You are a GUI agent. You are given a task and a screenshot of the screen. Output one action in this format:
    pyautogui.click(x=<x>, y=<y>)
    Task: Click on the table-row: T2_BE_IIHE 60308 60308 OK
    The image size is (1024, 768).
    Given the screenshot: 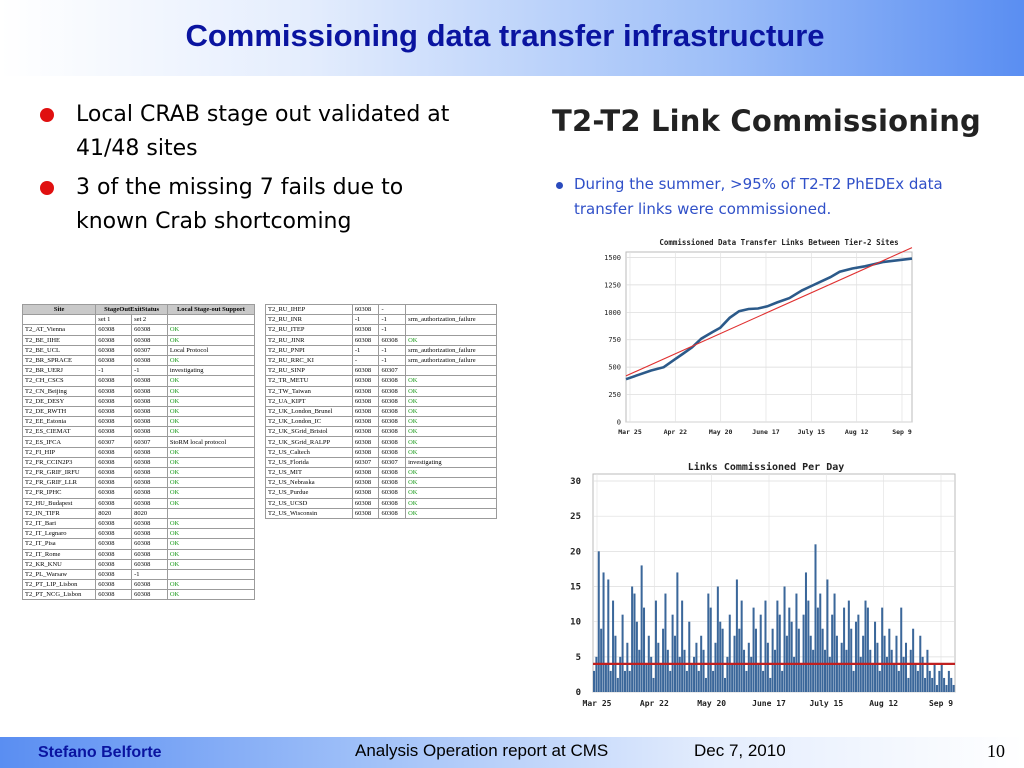 What is the action you would take?
    pyautogui.click(x=138, y=340)
    